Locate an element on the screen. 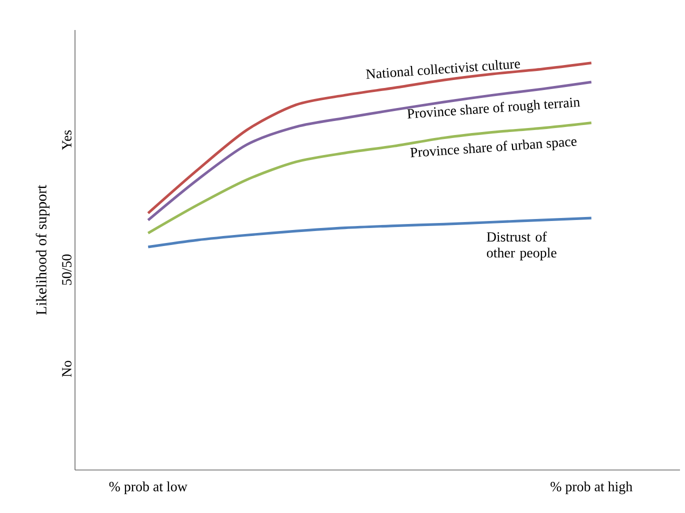 The height and width of the screenshot is (513, 685). text: Yes is located at coordinates (67, 140).